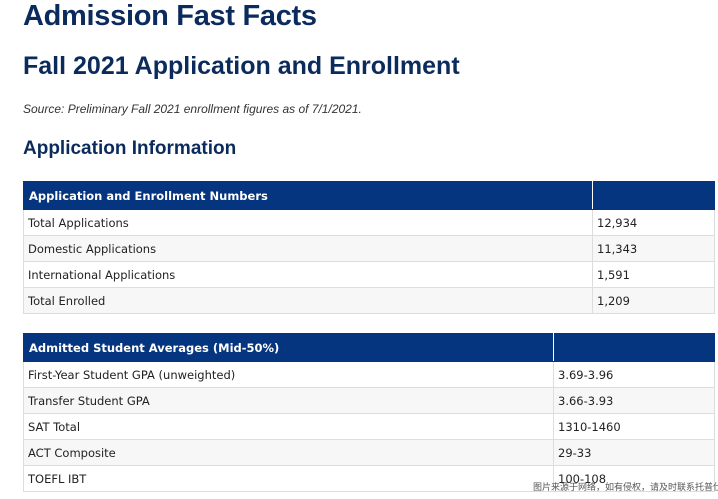  I want to click on row-label: TOEFL IBT, so click(288, 478).